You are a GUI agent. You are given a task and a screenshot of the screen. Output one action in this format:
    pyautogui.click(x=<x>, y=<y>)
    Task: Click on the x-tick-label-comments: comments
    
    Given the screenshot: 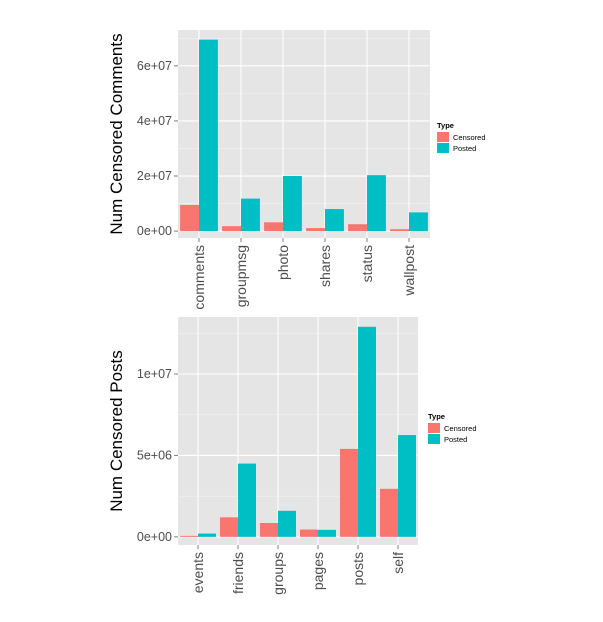 What is the action you would take?
    pyautogui.click(x=199, y=277)
    